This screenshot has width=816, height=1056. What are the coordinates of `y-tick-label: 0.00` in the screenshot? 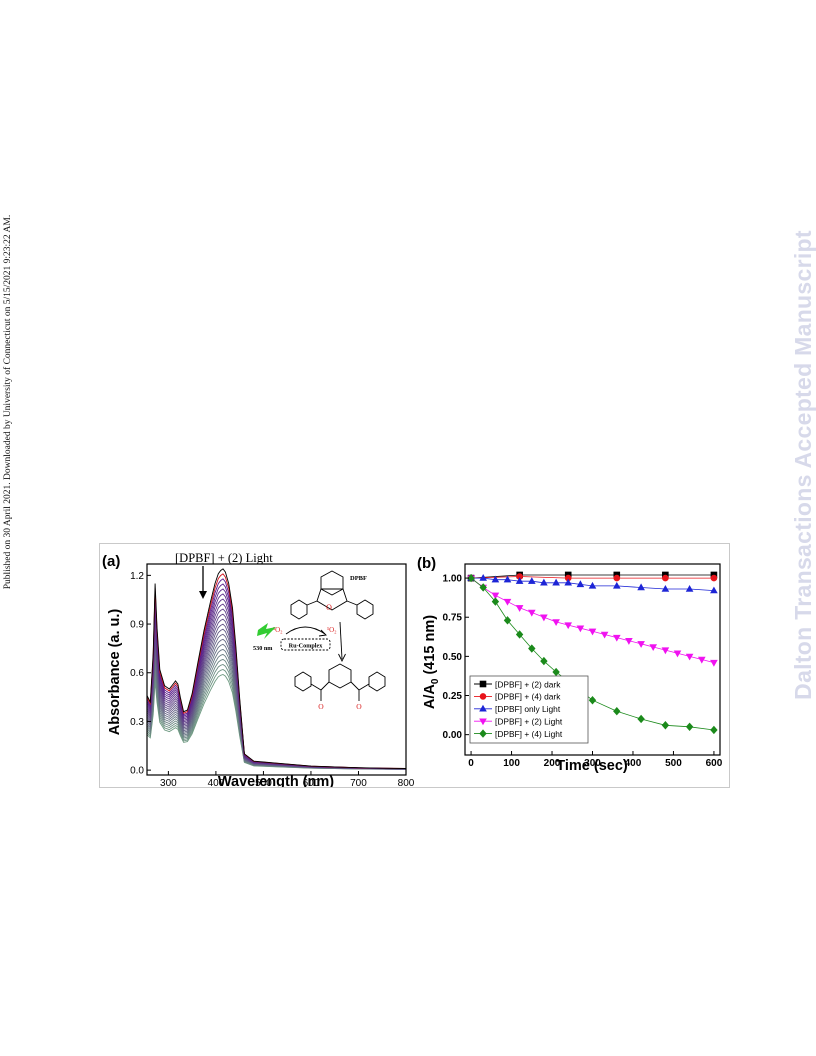 It's located at (453, 735).